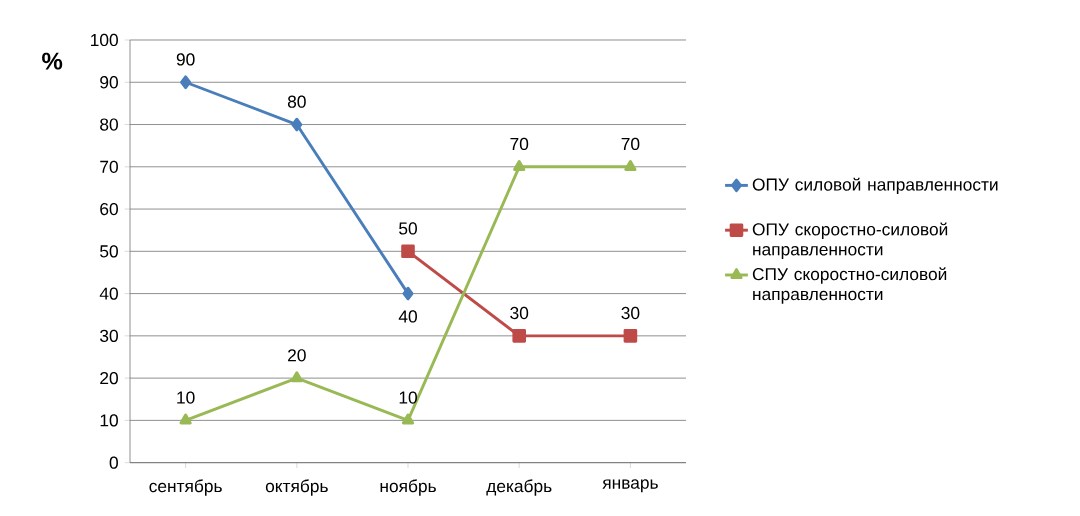 This screenshot has width=1080, height=516. What do you see at coordinates (297, 355) in the screenshot?
I see `data-label: 20` at bounding box center [297, 355].